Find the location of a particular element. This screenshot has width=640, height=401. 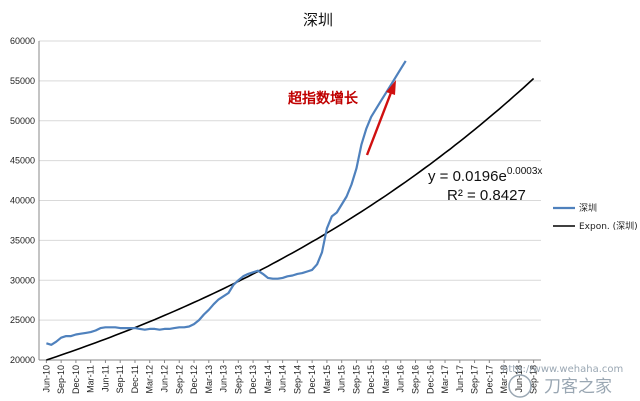

x-tick-label: Sep-10 is located at coordinates (61, 379).